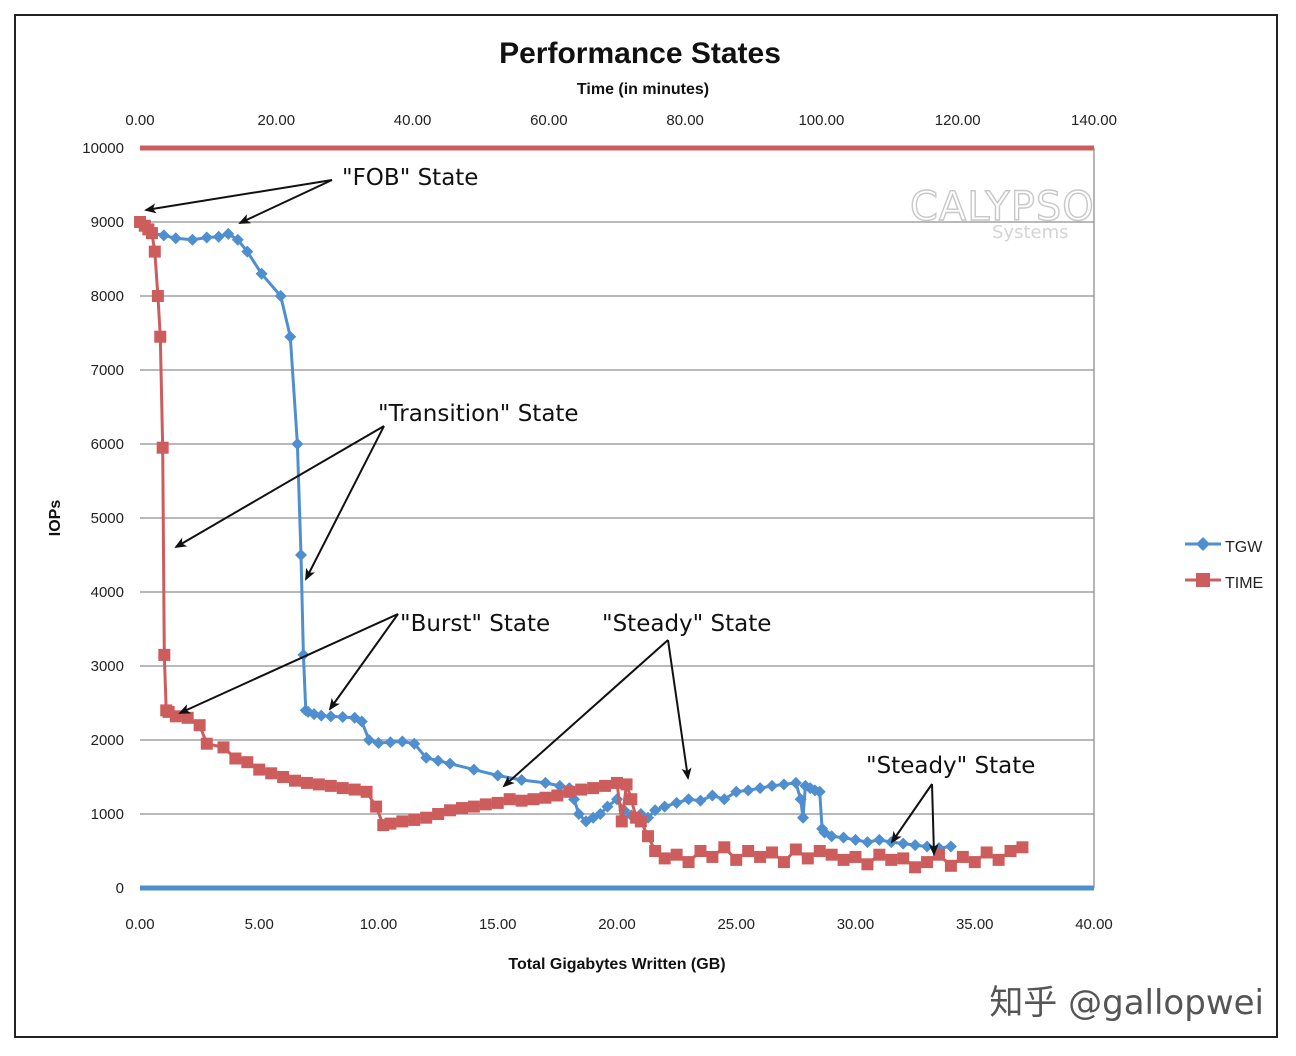 Image resolution: width=1296 pixels, height=1056 pixels. I want to click on x-tick-label: 5.00, so click(259, 924).